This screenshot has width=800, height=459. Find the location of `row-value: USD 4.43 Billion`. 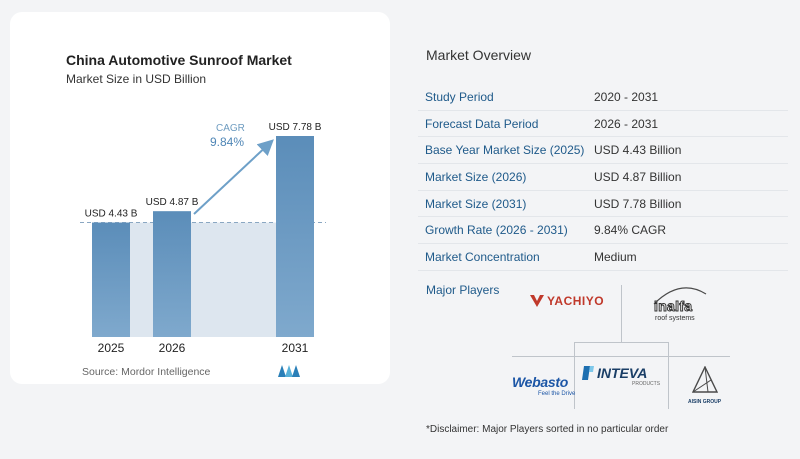

row-value: USD 4.43 Billion is located at coordinates (638, 150).